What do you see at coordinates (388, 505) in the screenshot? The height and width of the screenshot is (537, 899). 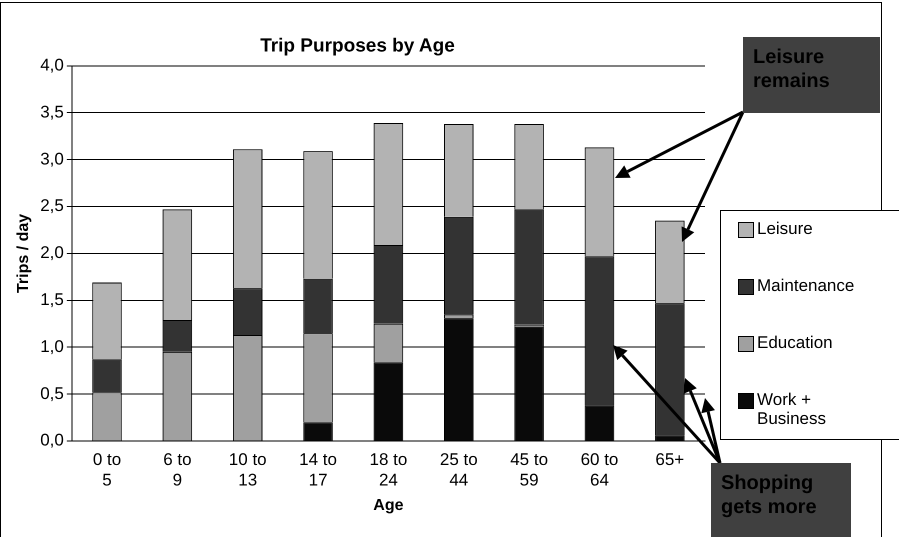 I see `x-axis-title: Age` at bounding box center [388, 505].